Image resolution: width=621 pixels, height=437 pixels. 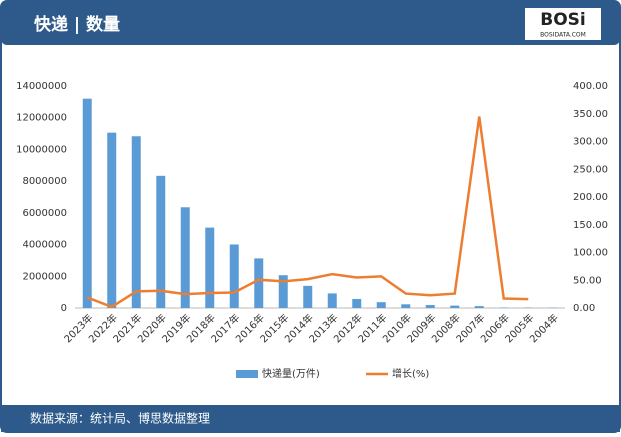 What do you see at coordinates (410, 373) in the screenshot?
I see `legend-label: 增长(%)` at bounding box center [410, 373].